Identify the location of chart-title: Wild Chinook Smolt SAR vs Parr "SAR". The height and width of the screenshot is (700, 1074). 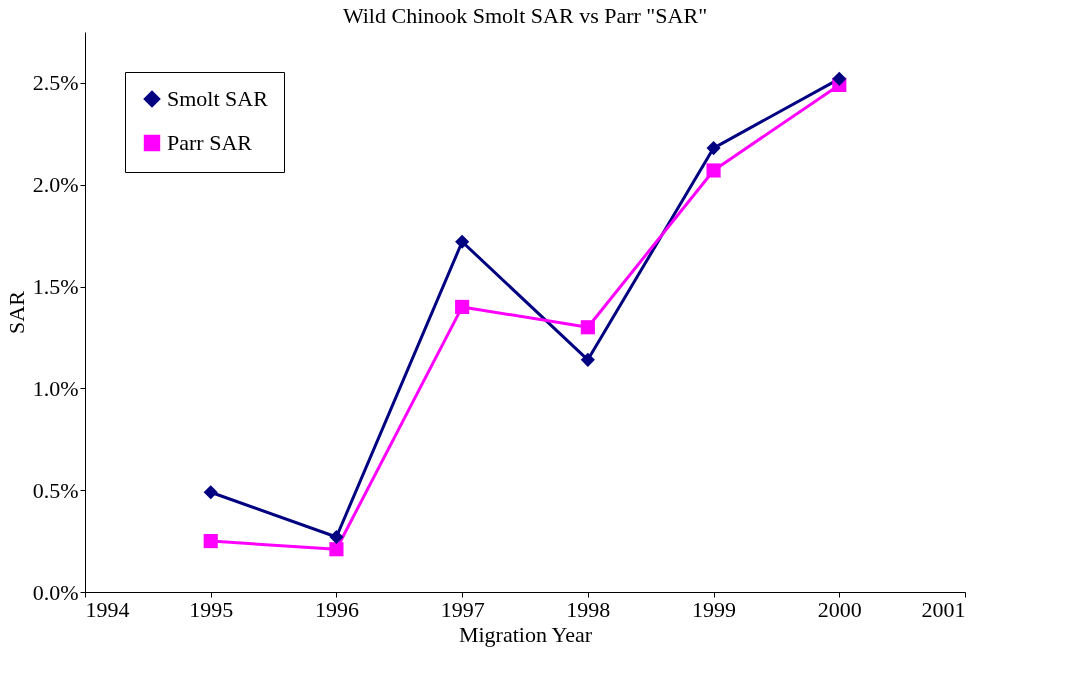
(525, 15).